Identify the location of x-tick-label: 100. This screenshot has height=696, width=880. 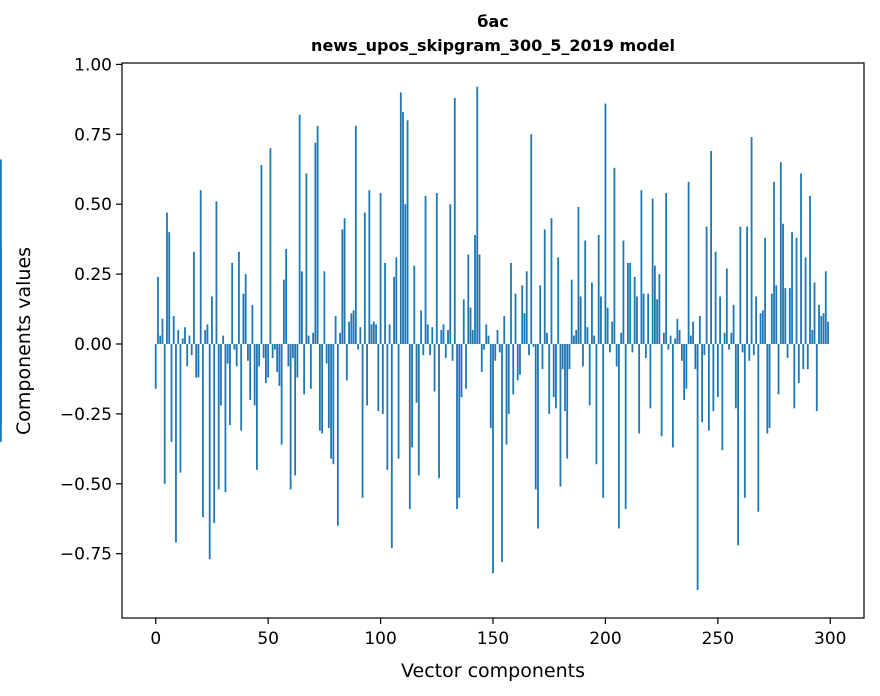
(380, 639).